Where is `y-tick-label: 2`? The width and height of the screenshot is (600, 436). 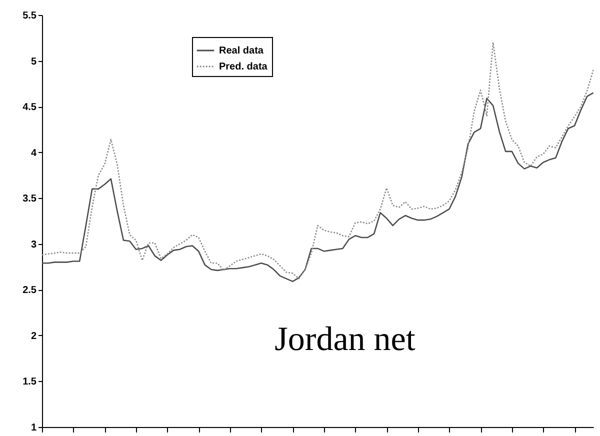 y-tick-label: 2 is located at coordinates (33, 336).